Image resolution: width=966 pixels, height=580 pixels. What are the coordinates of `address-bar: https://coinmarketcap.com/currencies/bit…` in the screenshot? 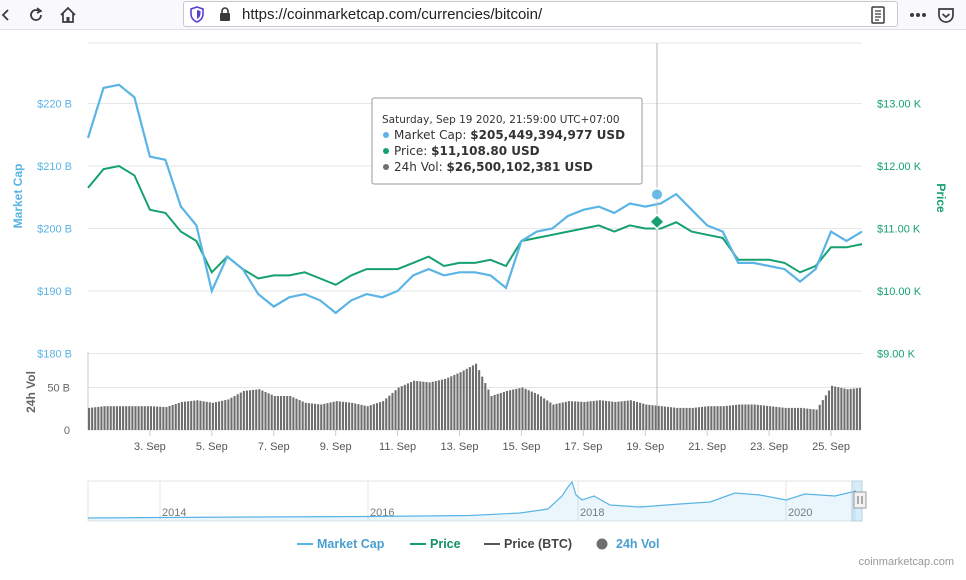 It's located at (540, 14).